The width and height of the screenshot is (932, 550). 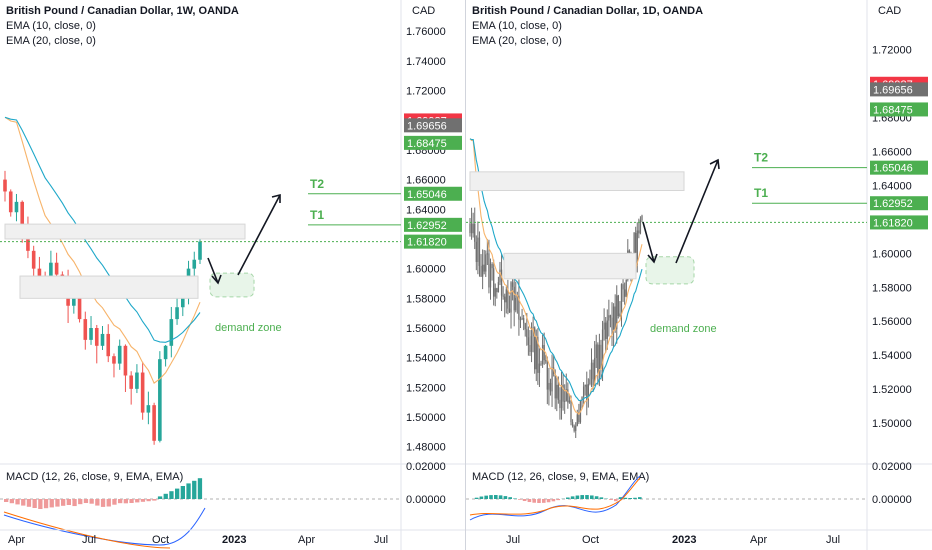 I want to click on projection-arrow, so click(x=244, y=239).